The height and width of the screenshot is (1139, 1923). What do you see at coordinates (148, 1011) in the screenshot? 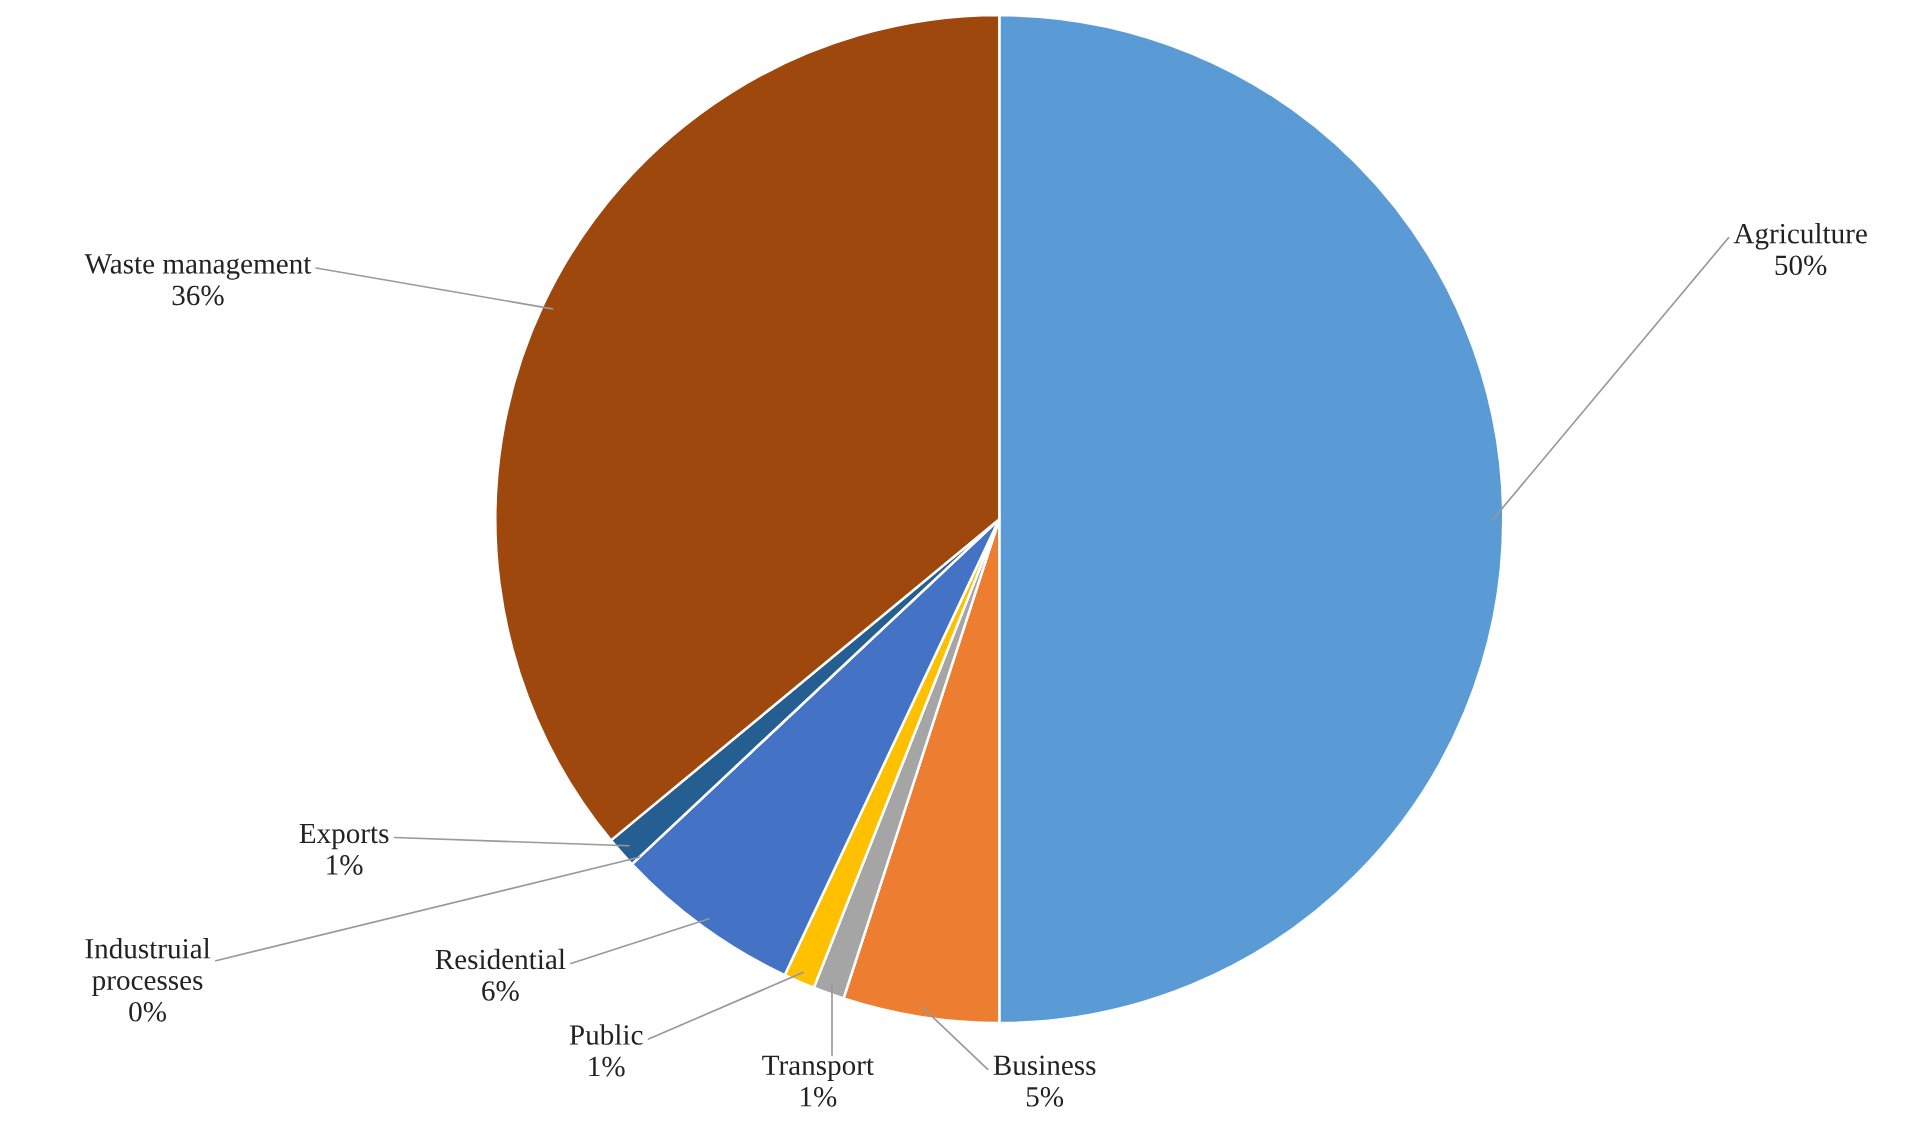
I see `text: 0%` at bounding box center [148, 1011].